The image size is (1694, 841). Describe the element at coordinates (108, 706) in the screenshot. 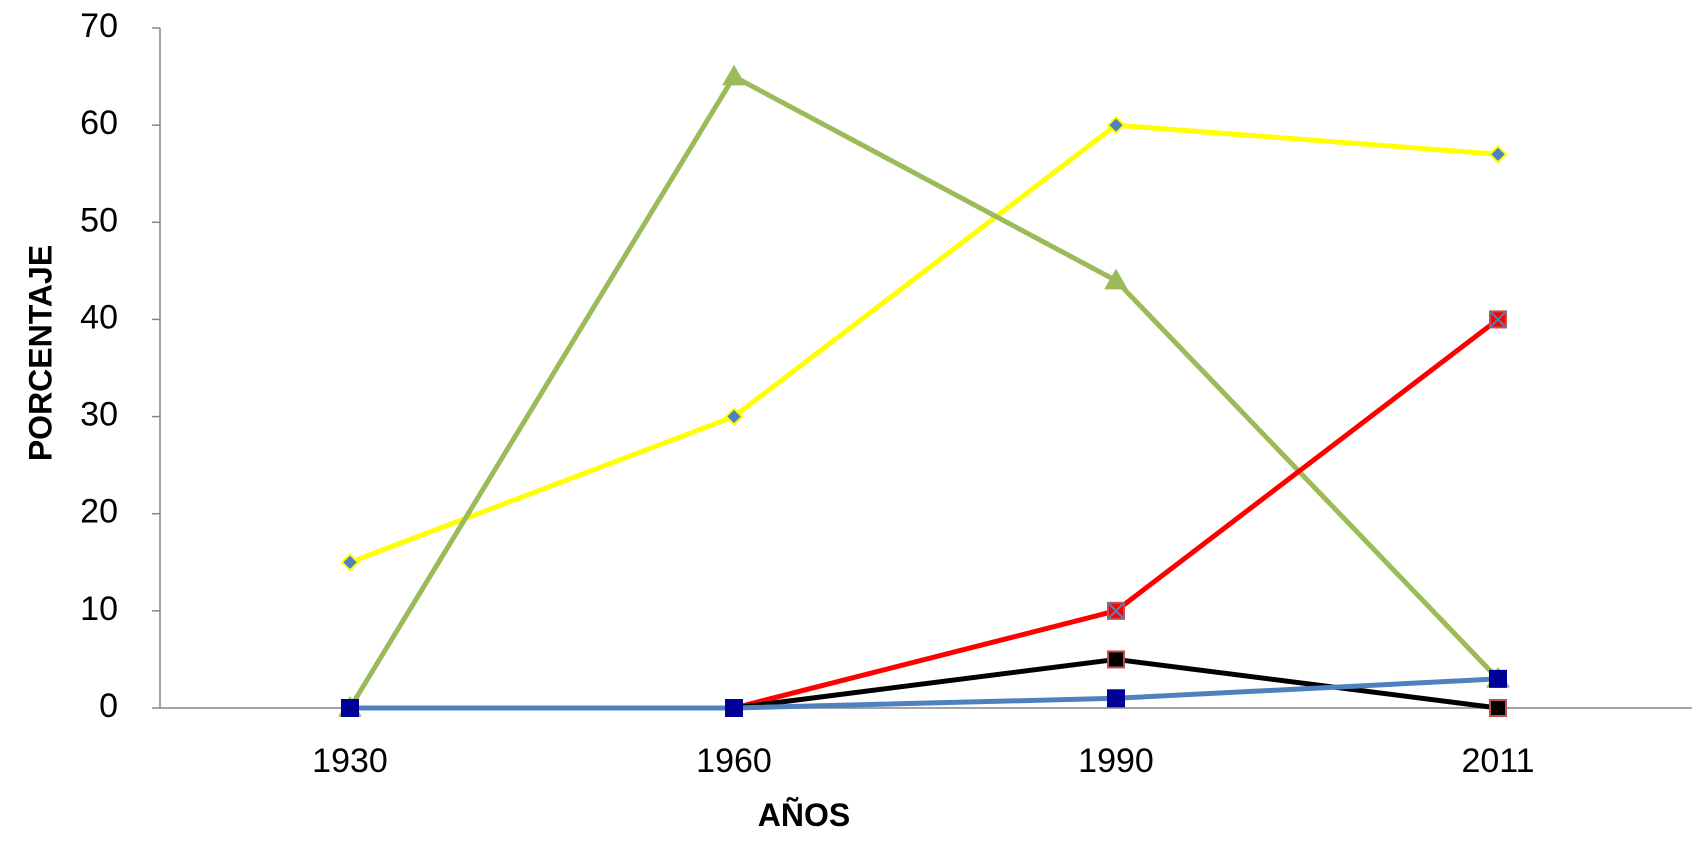

I see `y-tick-label: 0` at that location.